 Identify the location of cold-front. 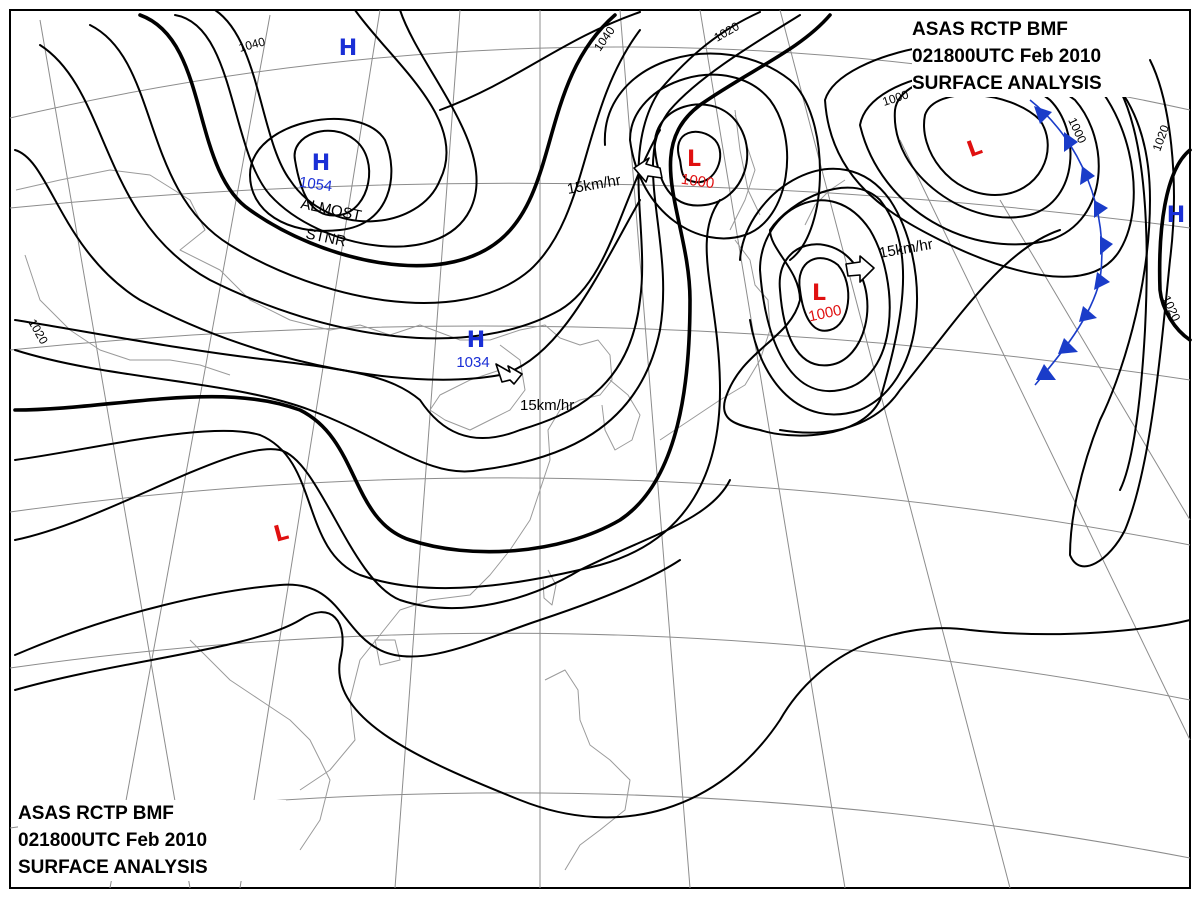
(1071, 242).